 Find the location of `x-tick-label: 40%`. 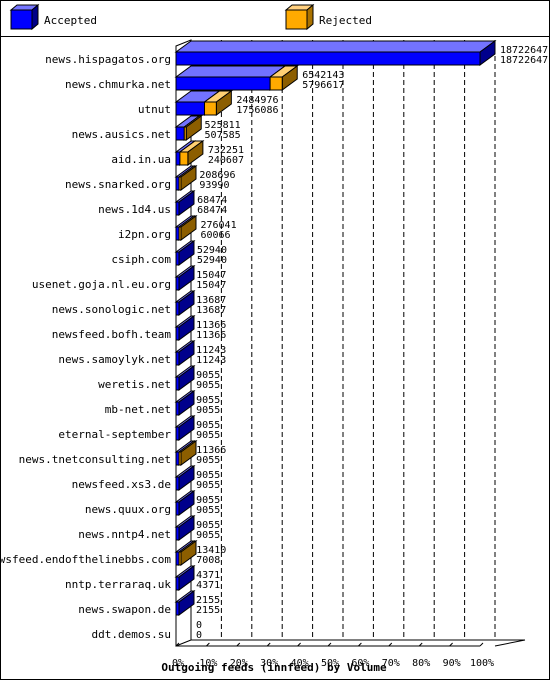

x-tick-label: 40% is located at coordinates (300, 663).